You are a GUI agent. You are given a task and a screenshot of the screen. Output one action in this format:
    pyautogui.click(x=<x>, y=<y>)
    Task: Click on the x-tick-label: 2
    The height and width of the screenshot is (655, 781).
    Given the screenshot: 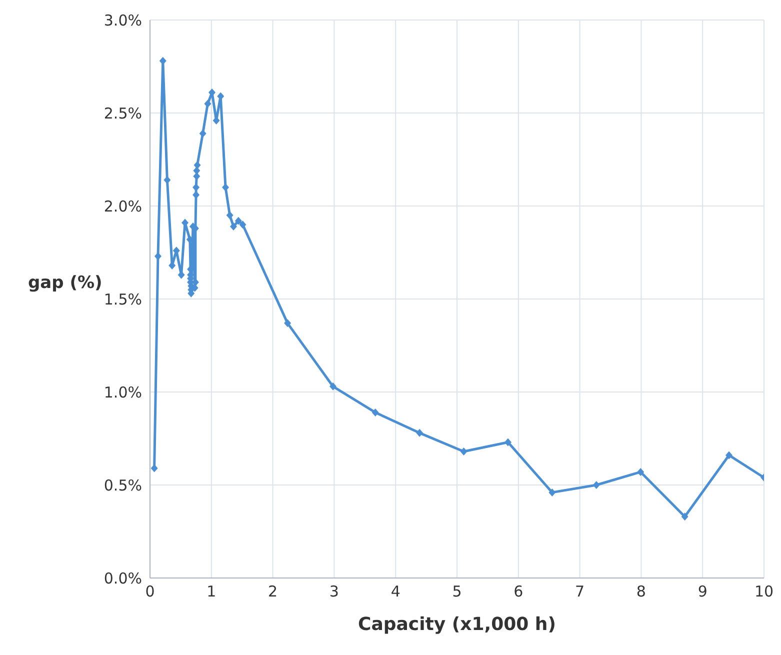 What is the action you would take?
    pyautogui.click(x=273, y=591)
    